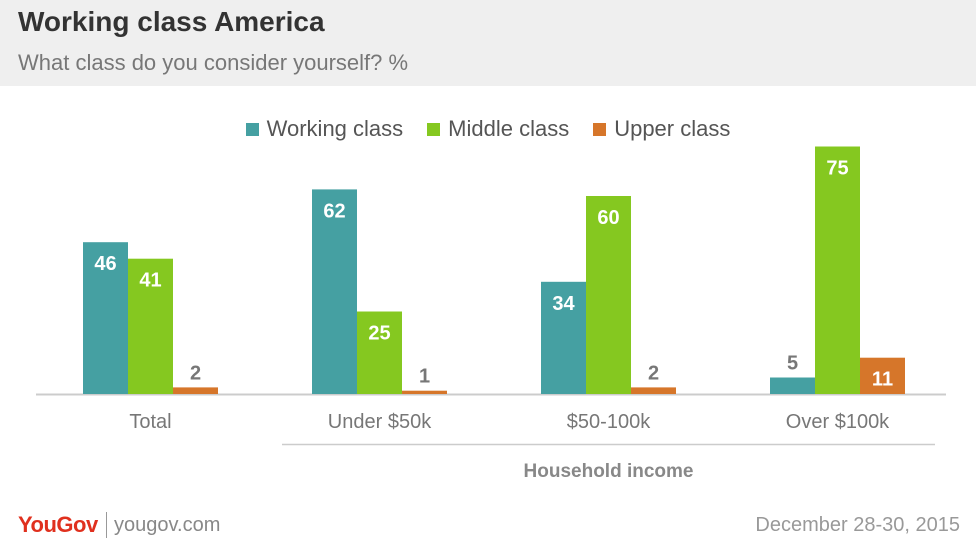  I want to click on legend-label-middle-class: Middle class, so click(509, 128).